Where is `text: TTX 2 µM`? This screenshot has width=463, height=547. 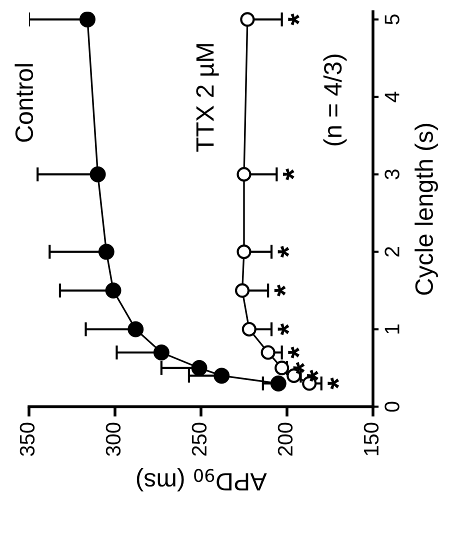
text: TTX 2 µM is located at coordinates (207, 98).